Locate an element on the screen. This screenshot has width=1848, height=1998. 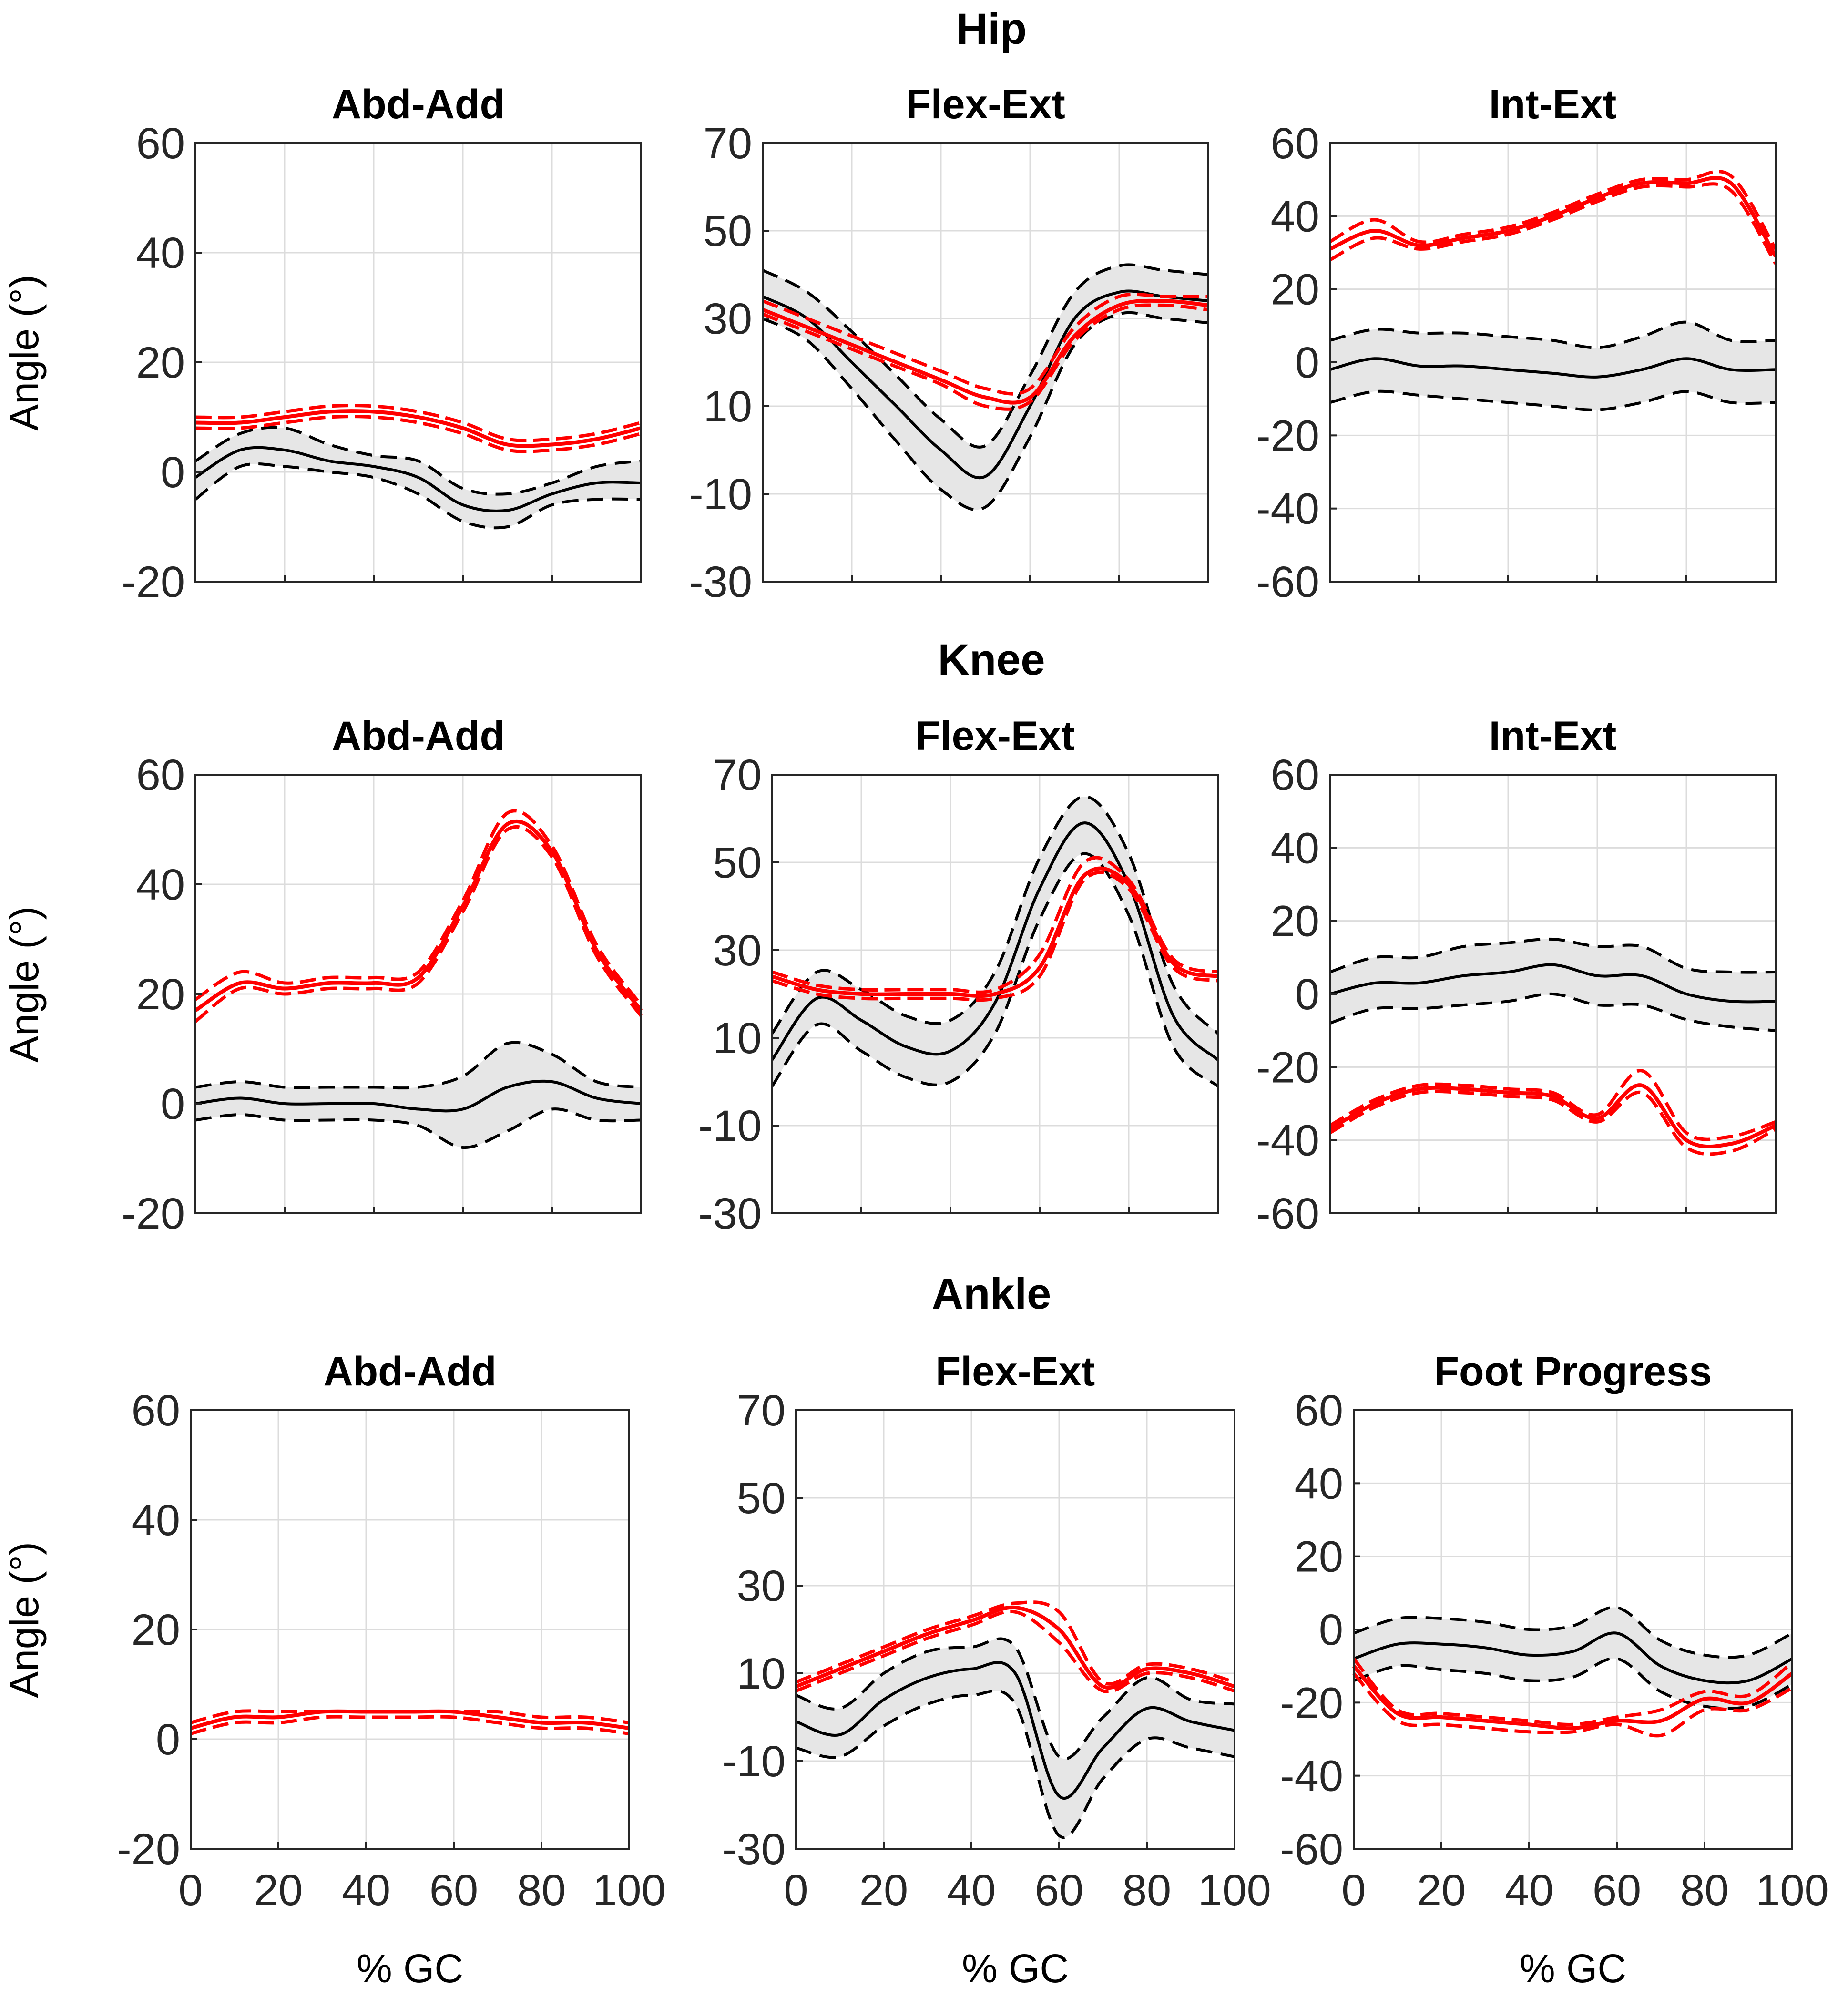
group-title-hip: Hip is located at coordinates (991, 29).